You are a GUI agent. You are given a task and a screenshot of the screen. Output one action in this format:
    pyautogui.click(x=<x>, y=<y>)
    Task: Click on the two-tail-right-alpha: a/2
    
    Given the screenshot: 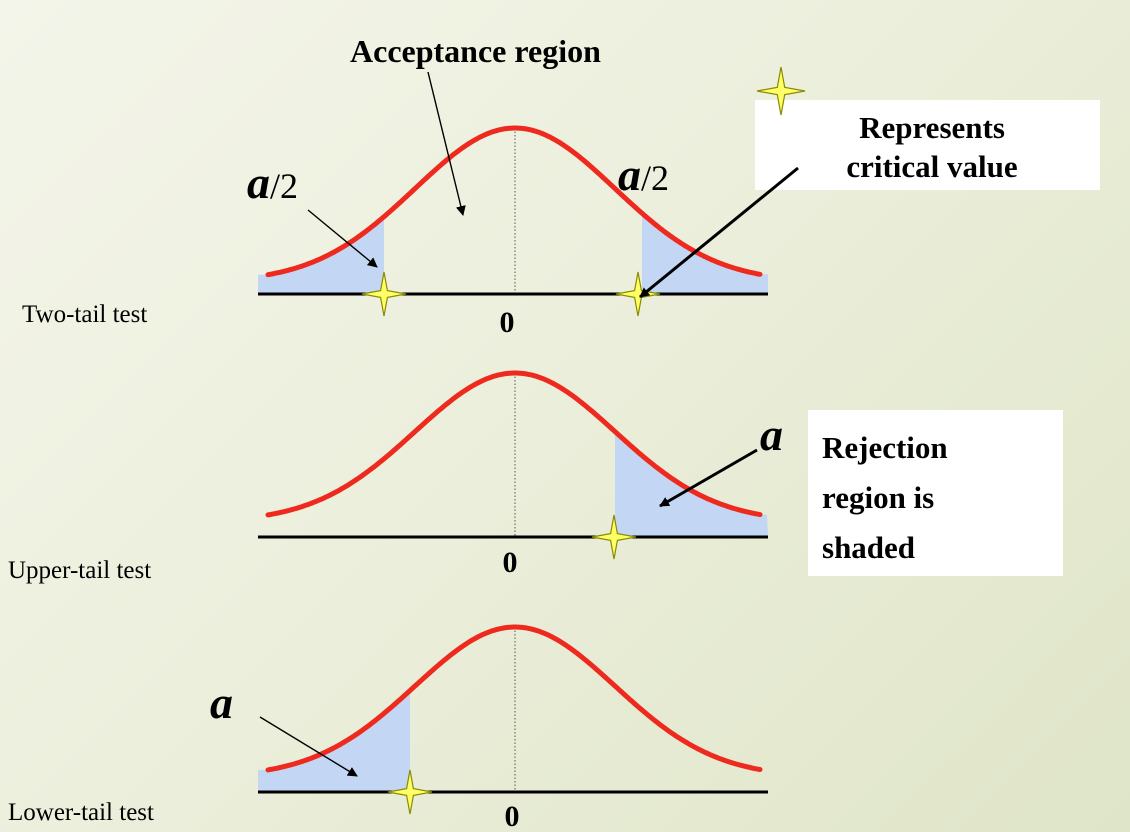 What is the action you would take?
    pyautogui.click(x=643, y=174)
    